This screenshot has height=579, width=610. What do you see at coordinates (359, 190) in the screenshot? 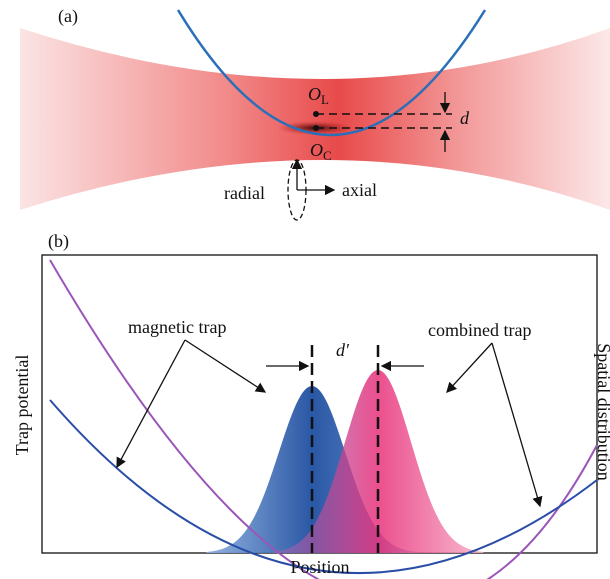
I see `label-axial: axial` at bounding box center [359, 190].